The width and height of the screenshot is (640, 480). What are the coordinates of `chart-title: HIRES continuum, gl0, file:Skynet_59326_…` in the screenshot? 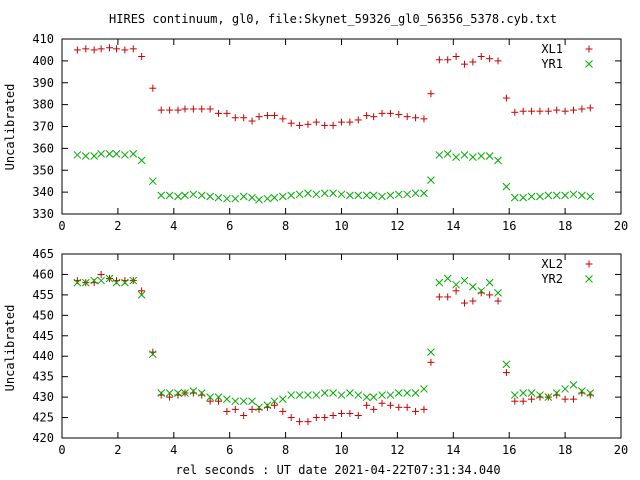 It's located at (333, 19).